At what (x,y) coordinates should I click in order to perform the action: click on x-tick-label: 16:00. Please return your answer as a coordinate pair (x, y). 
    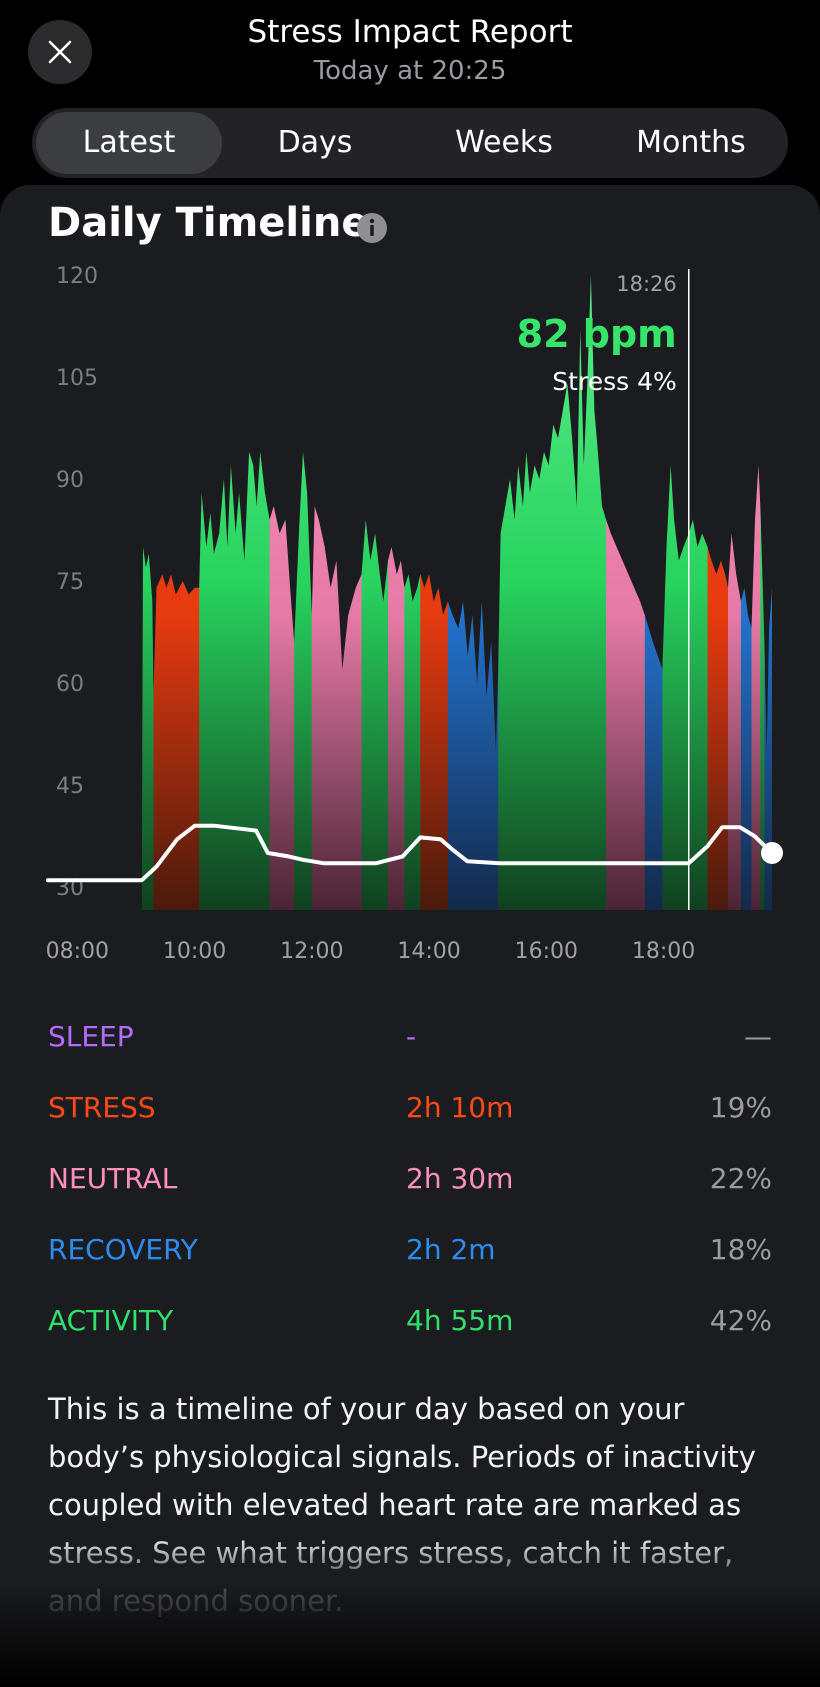
    Looking at the image, I should click on (546, 951).